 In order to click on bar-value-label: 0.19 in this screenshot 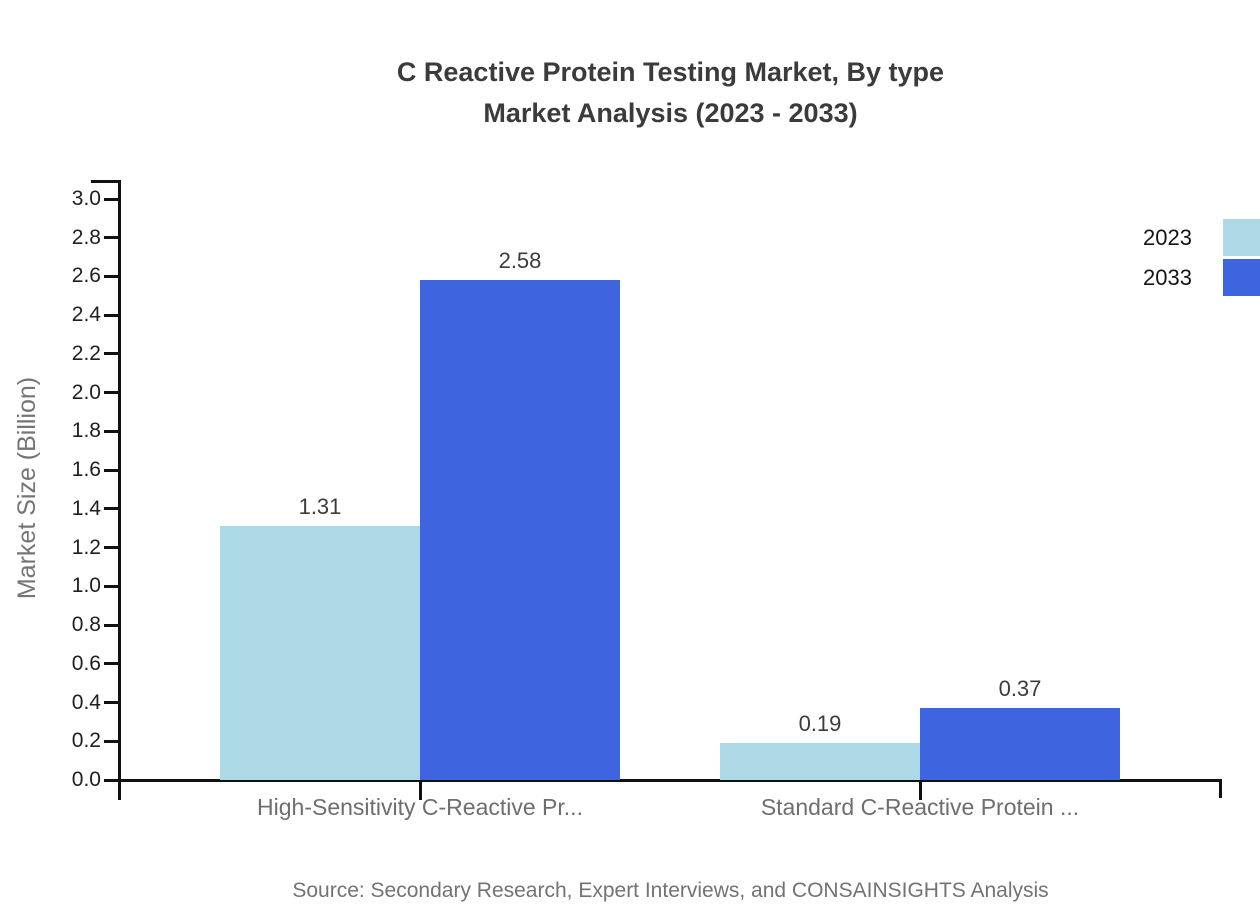, I will do `click(820, 724)`.